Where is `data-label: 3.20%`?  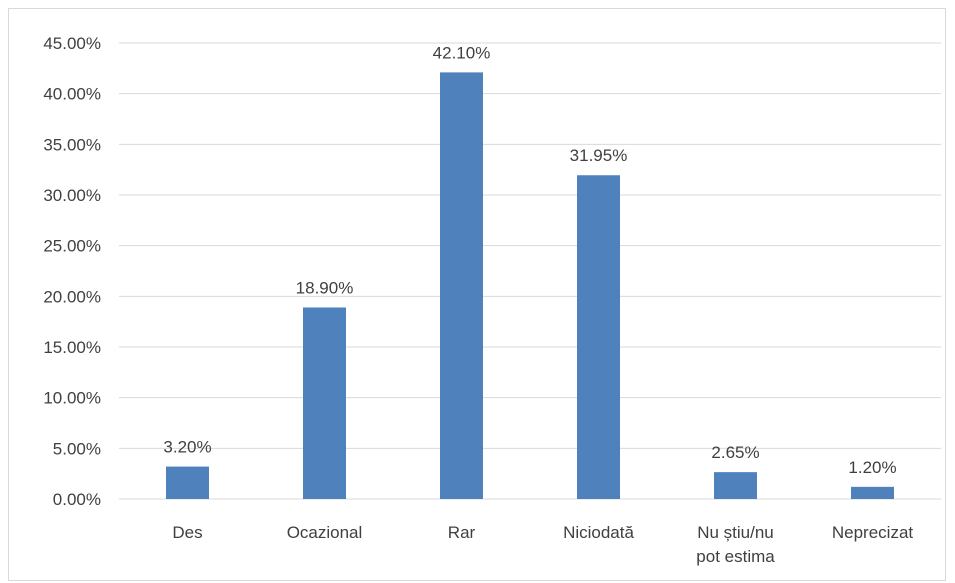 data-label: 3.20% is located at coordinates (187, 447).